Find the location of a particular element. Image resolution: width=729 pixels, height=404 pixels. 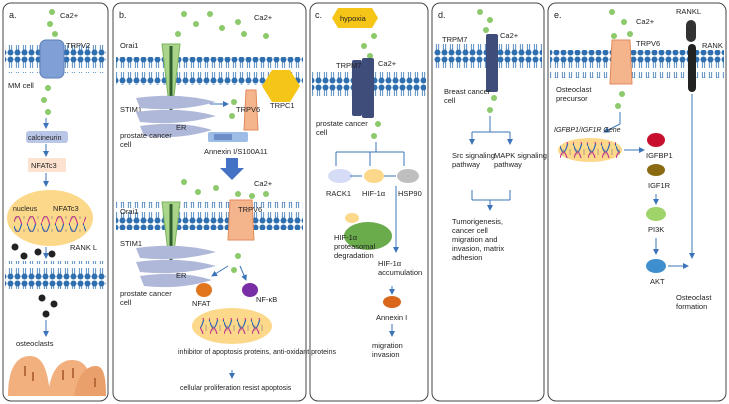

stim1-top-label: STIM1 is located at coordinates (131, 109).